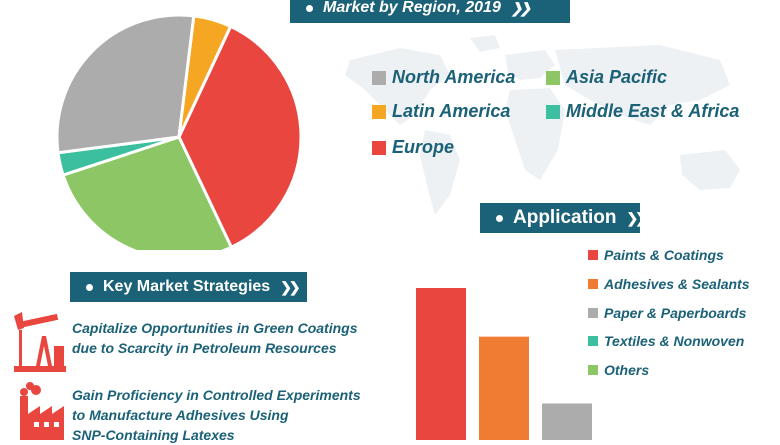 This screenshot has height=445, width=780. Describe the element at coordinates (675, 313) in the screenshot. I see `legend-label: Paper & Paperboards` at that location.